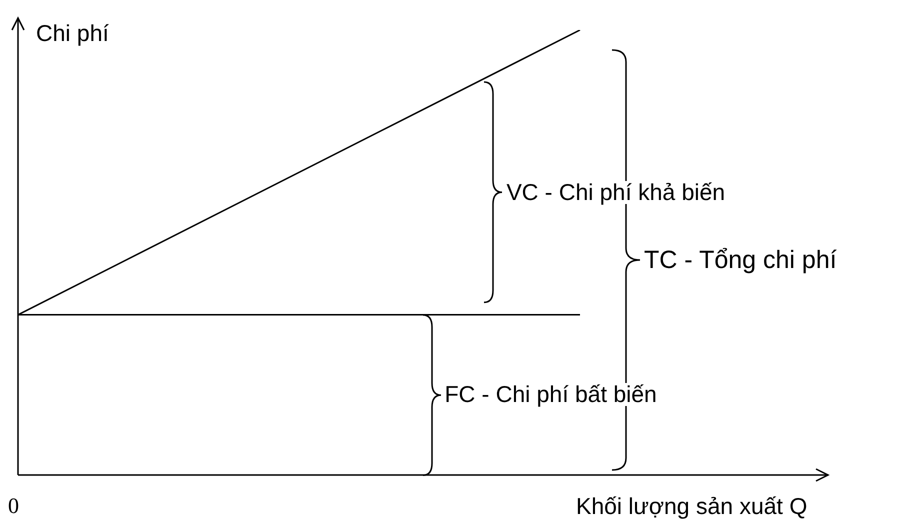  I want to click on annotation: VC - Chi phí khả biến, so click(616, 191).